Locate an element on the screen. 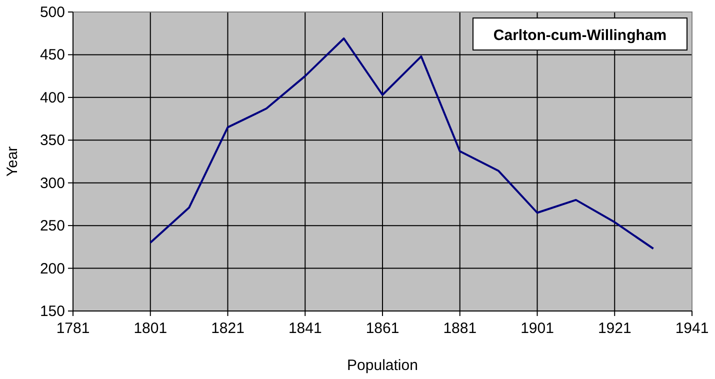 The image size is (715, 379). x-tick-label: 1841 is located at coordinates (305, 328).